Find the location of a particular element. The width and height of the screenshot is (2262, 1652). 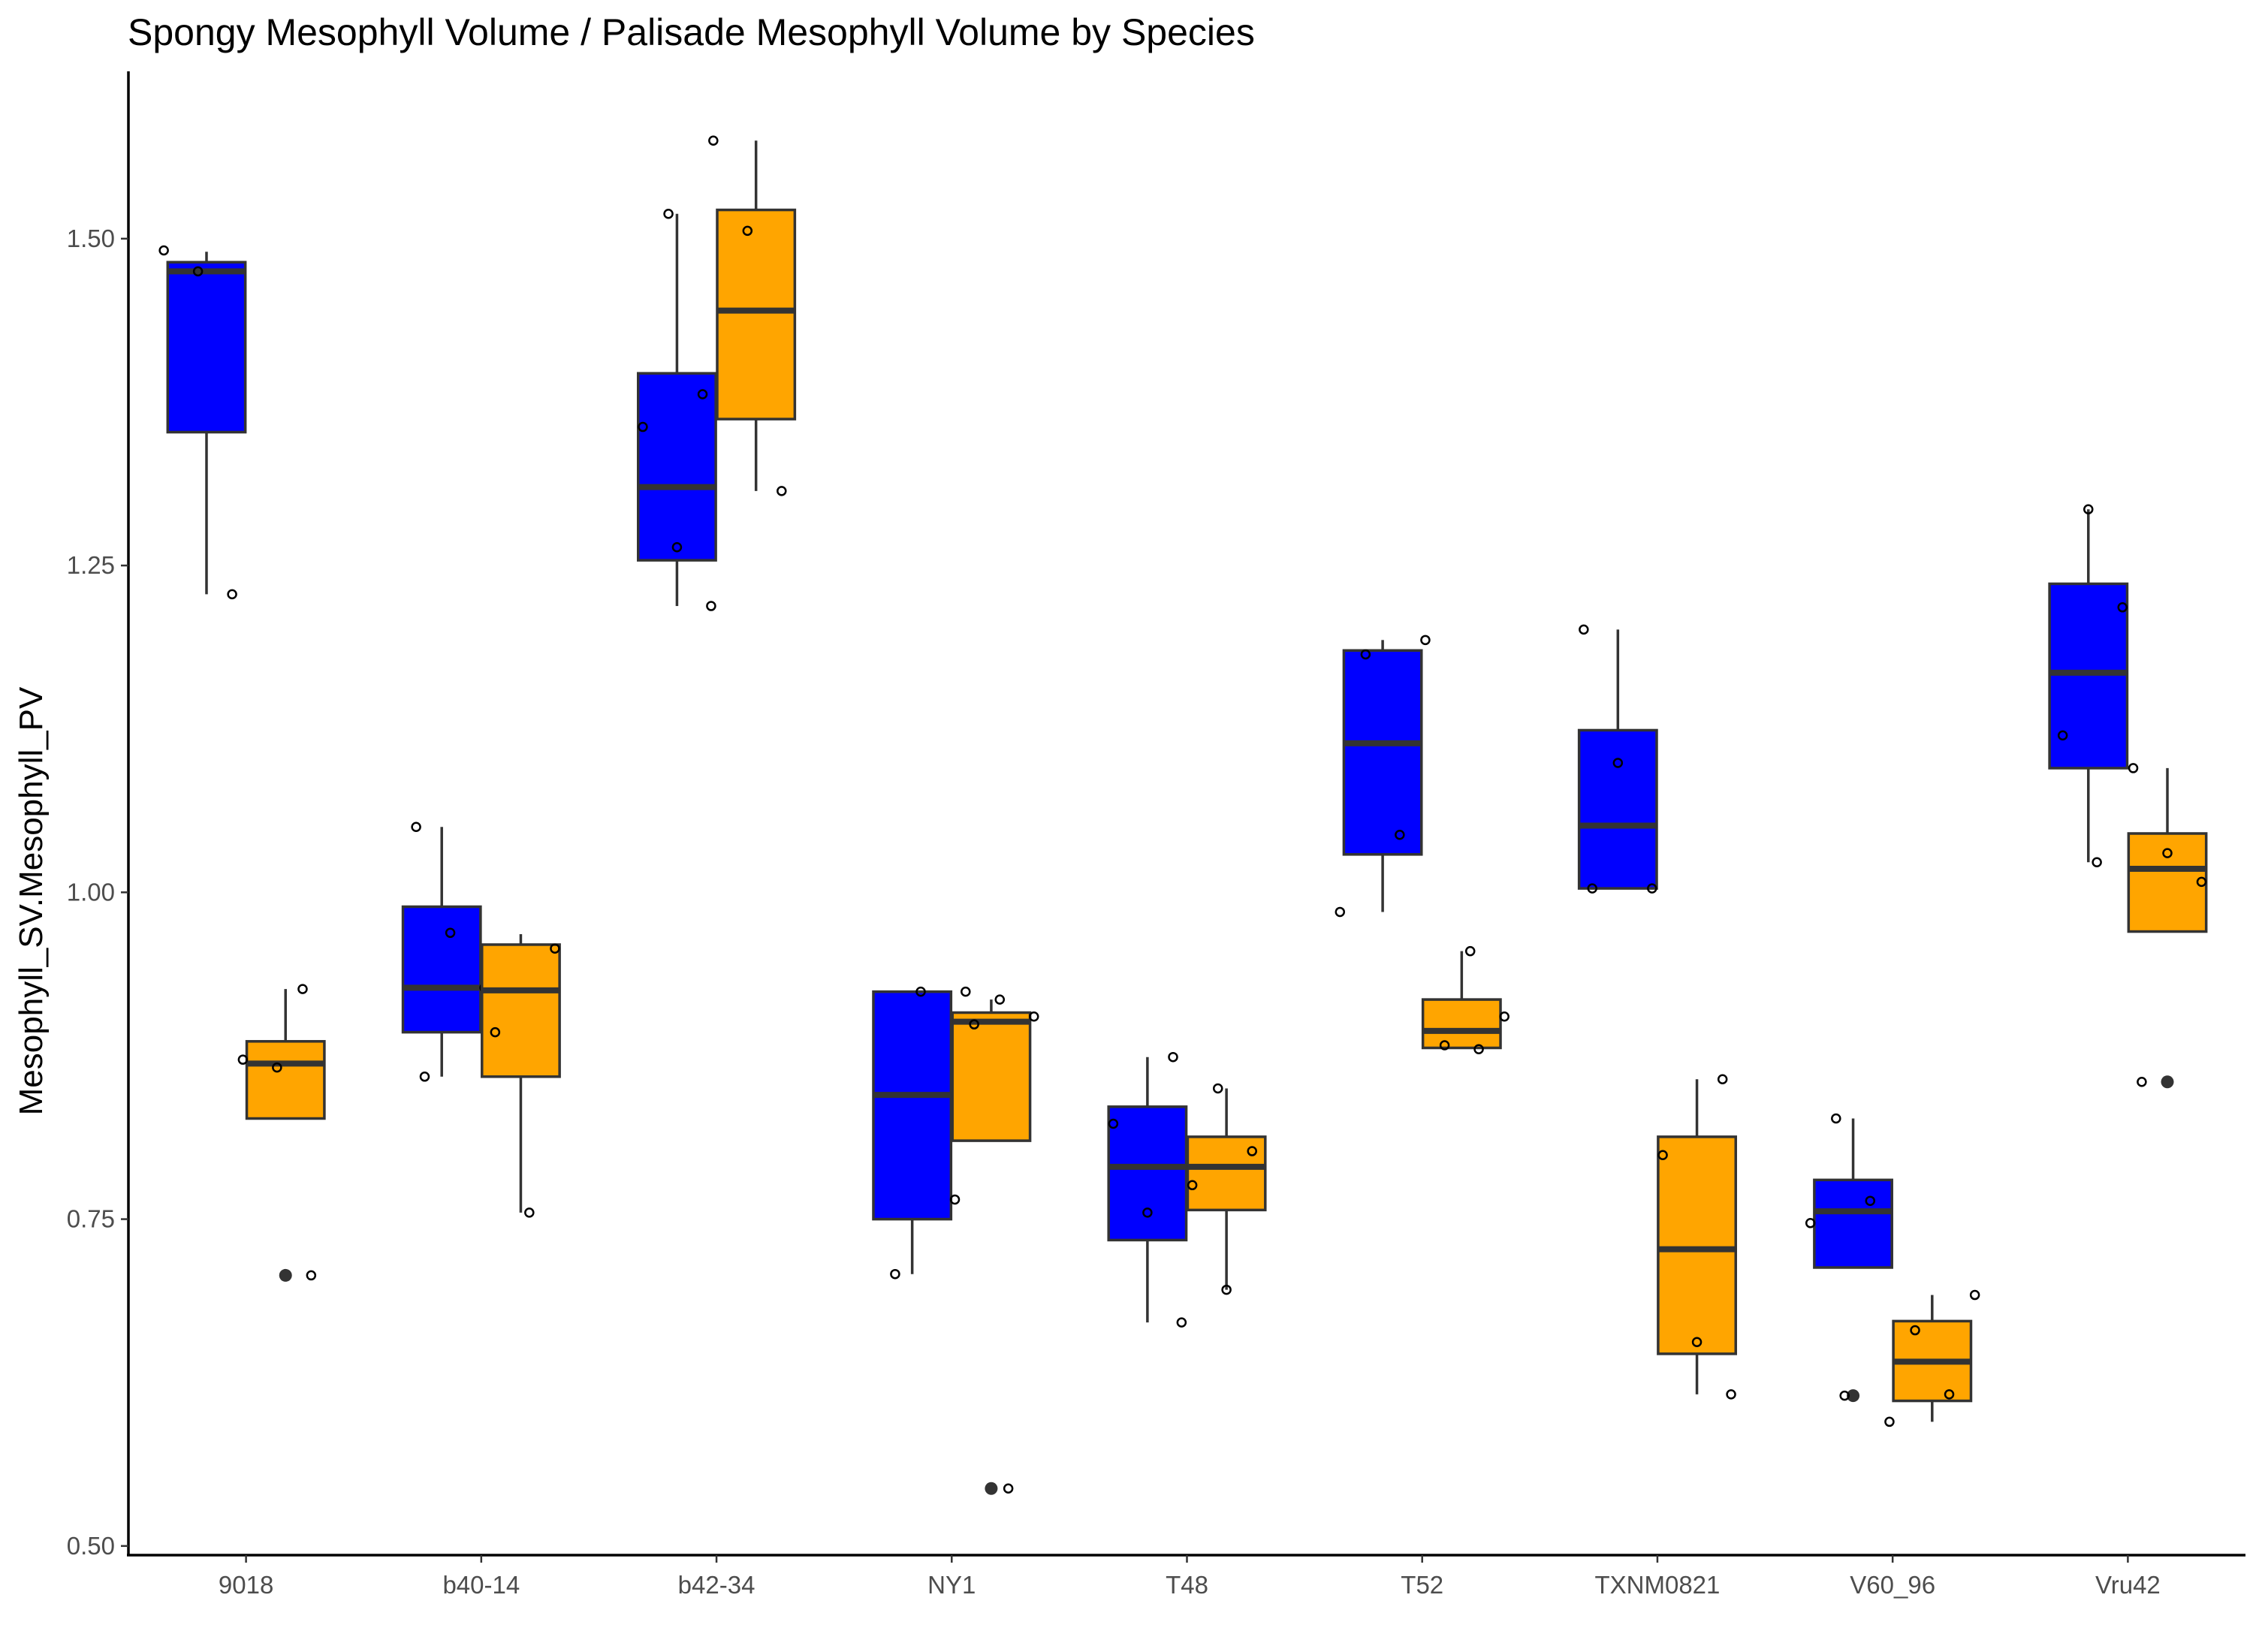

x-tick-label: 9018 is located at coordinates (246, 1585).